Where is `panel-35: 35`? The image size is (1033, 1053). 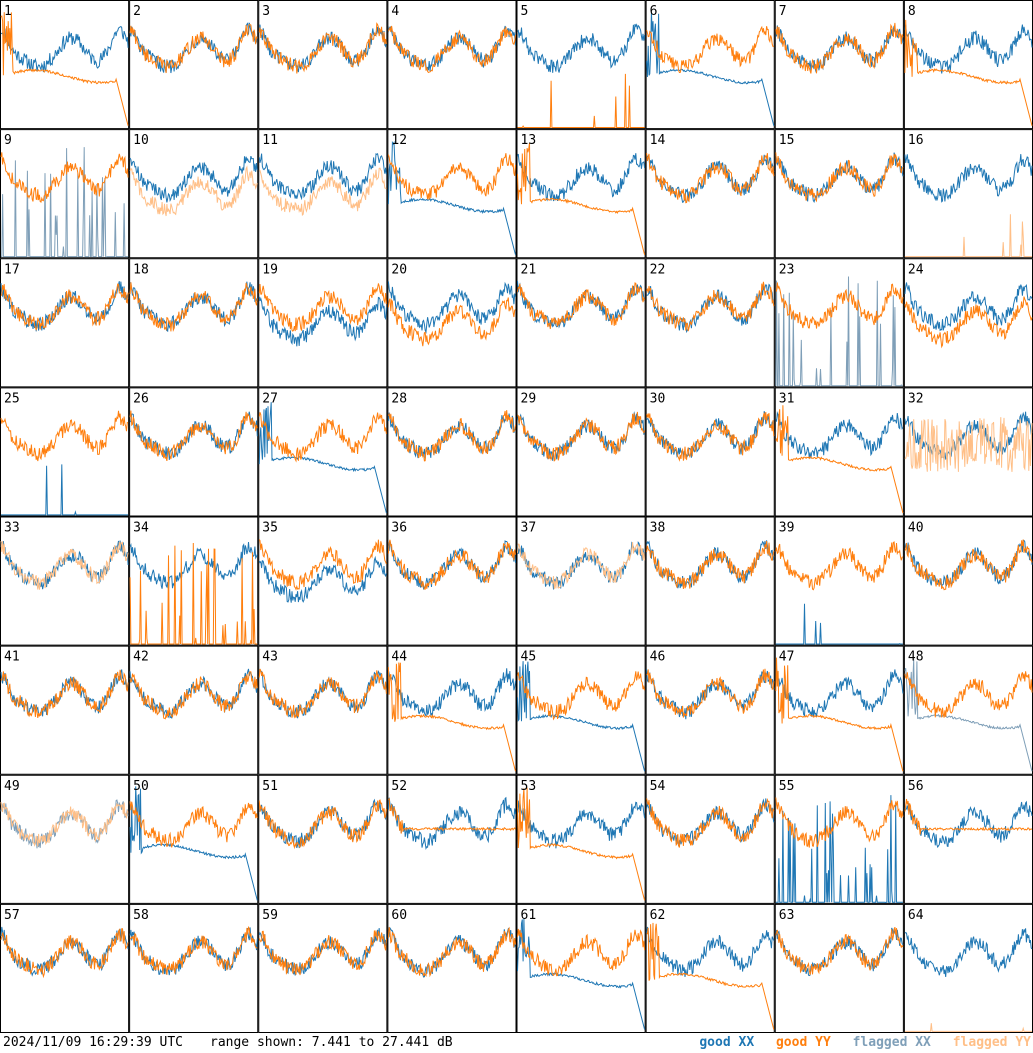
panel-35: 35 is located at coordinates (323, 581).